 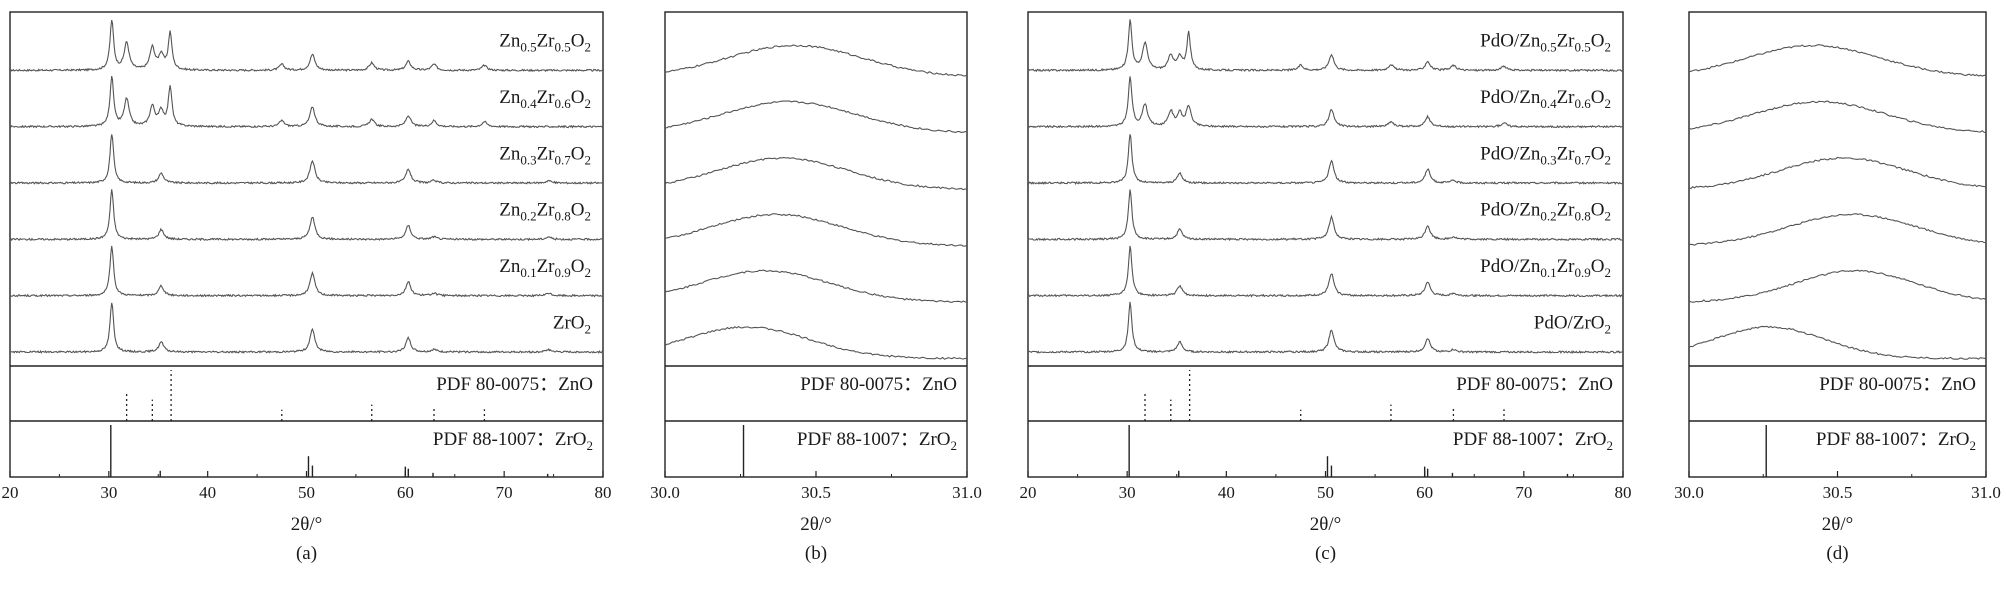 What do you see at coordinates (1545, 155) in the screenshot?
I see `series-label: PdO/Zn0.3Zr0.7O2` at bounding box center [1545, 155].